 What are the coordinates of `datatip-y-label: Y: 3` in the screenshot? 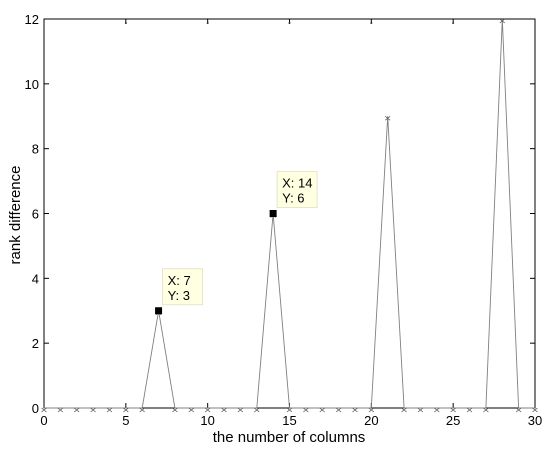 It's located at (179, 295).